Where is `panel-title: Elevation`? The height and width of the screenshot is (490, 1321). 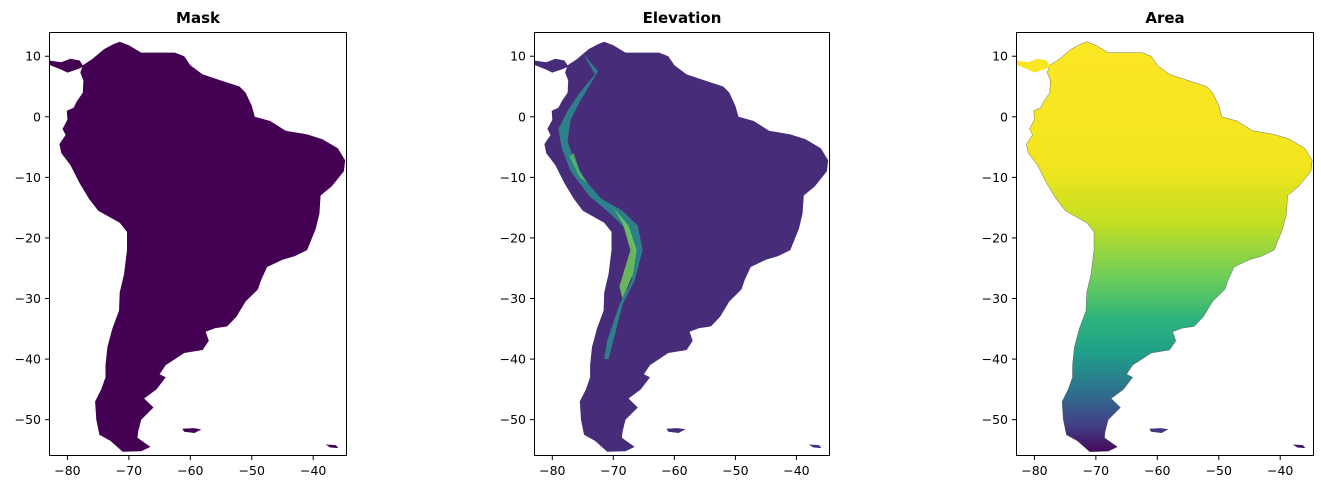 panel-title: Elevation is located at coordinates (682, 18).